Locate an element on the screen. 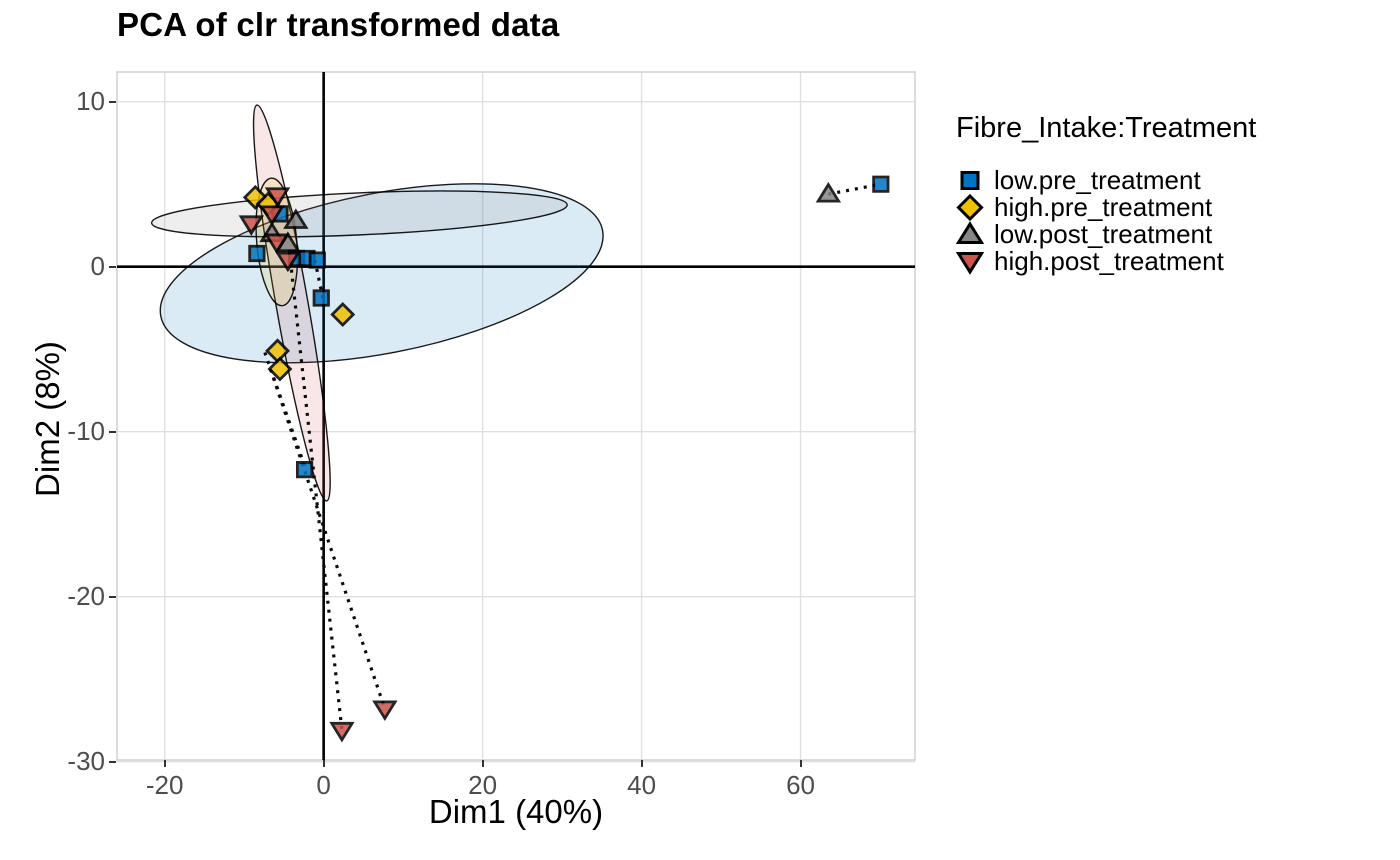 The height and width of the screenshot is (860, 1400). legend-item-high-post: high.post_treatment is located at coordinates (1105, 261).